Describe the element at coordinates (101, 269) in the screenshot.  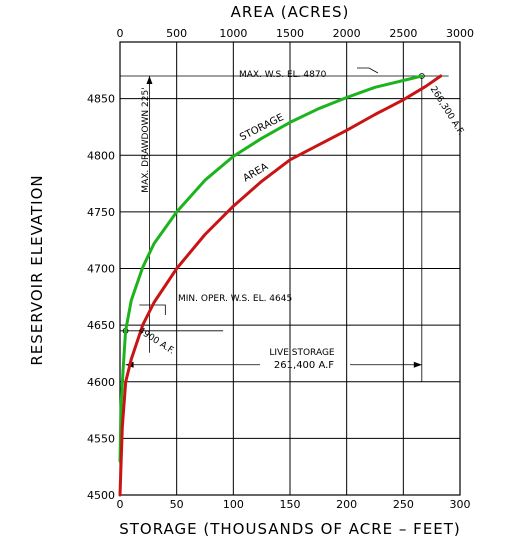
I see `y-tick-label: 4700` at that location.